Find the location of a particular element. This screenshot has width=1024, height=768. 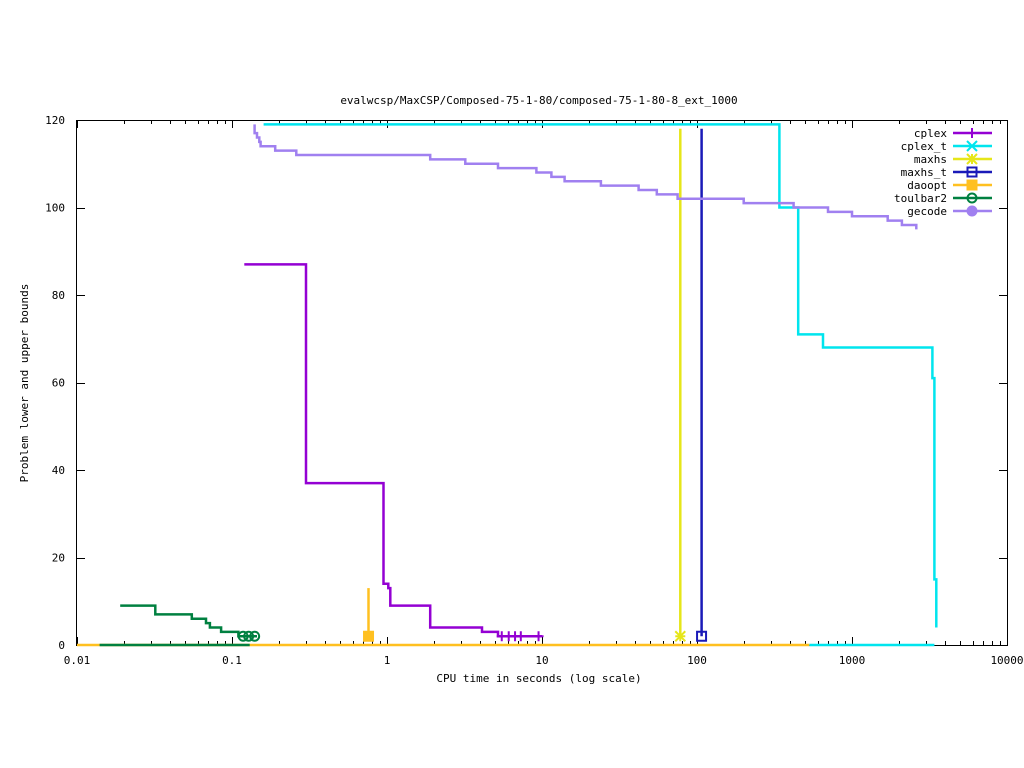

legend-label-daoopt: daoopt is located at coordinates (927, 185).